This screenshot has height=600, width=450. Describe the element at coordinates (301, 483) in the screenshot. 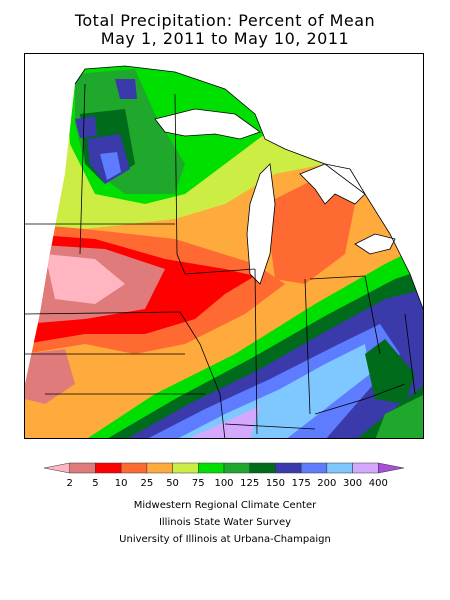

I see `legend-tick-label: 175` at that location.